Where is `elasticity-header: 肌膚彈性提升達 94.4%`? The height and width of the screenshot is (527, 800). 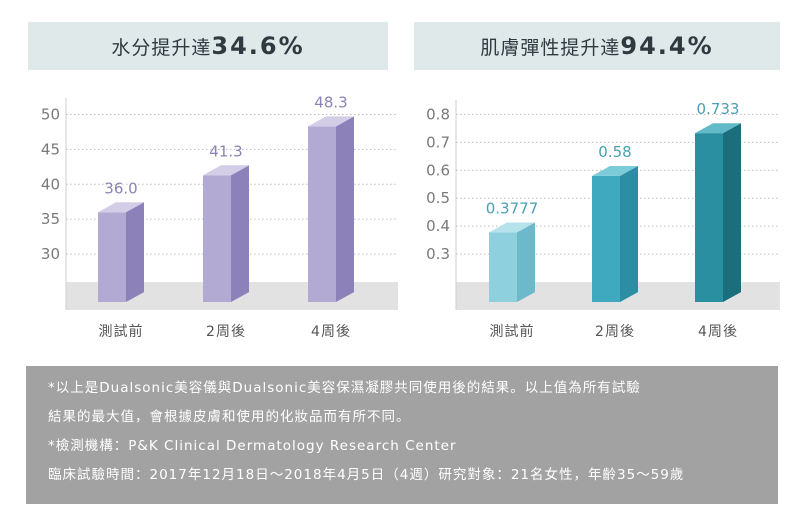
elasticity-header: 肌膚彈性提升達 94.4% is located at coordinates (597, 46).